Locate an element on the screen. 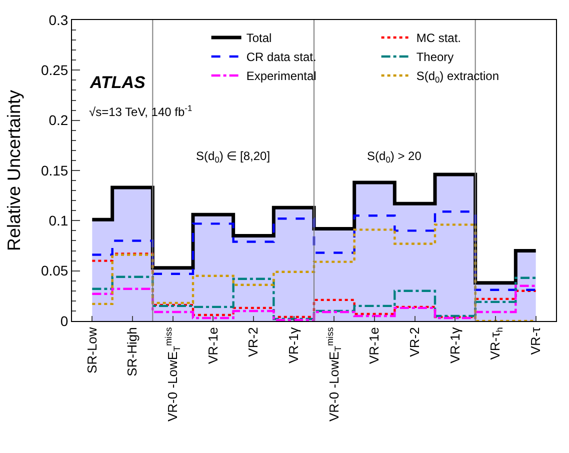 This screenshot has height=453, width=569. legend-label: MC stat. is located at coordinates (438, 38).